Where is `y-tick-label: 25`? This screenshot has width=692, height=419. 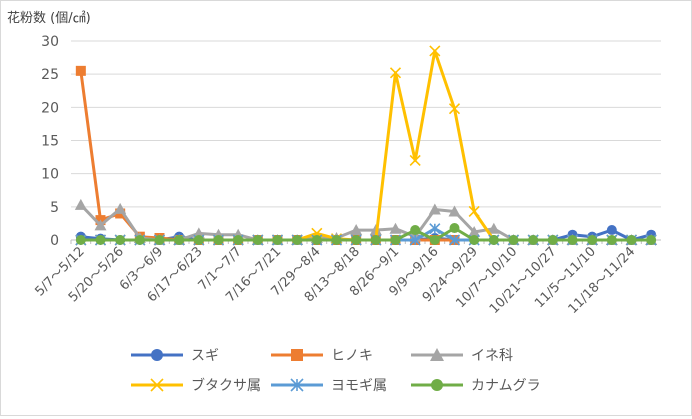
y-tick-label: 25 is located at coordinates (50, 75).